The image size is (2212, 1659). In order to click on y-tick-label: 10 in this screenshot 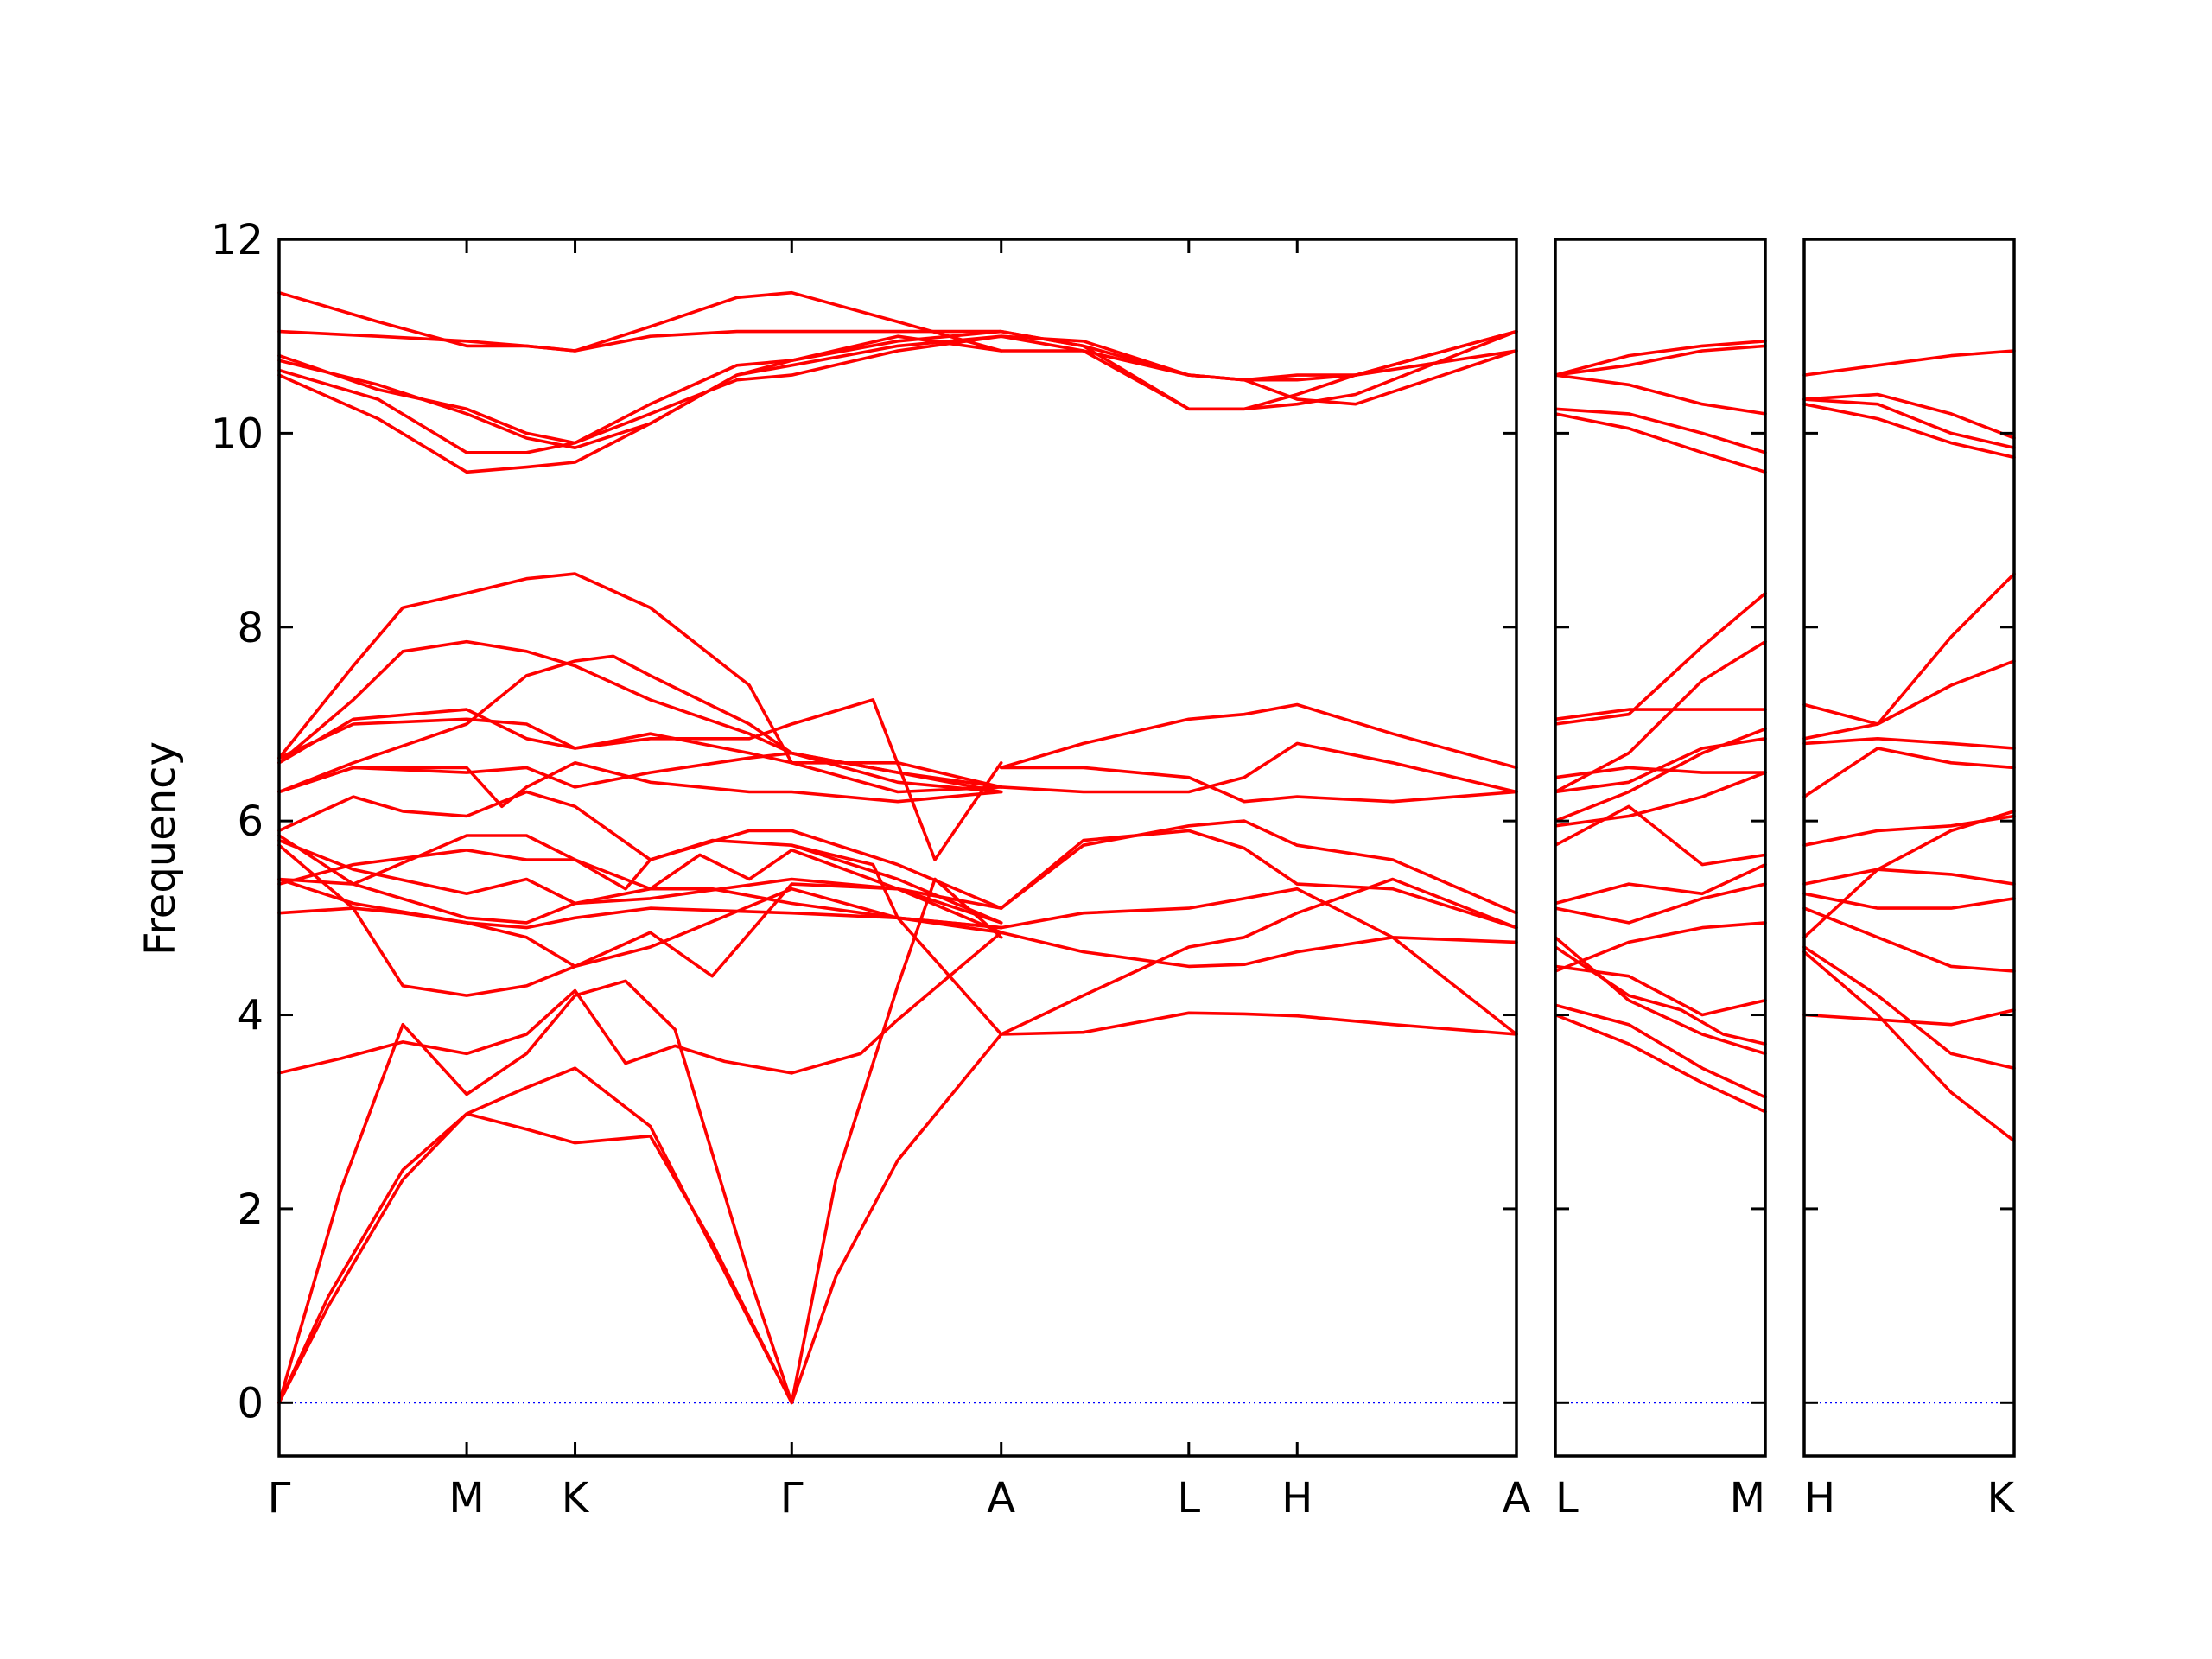, I will do `click(237, 434)`.